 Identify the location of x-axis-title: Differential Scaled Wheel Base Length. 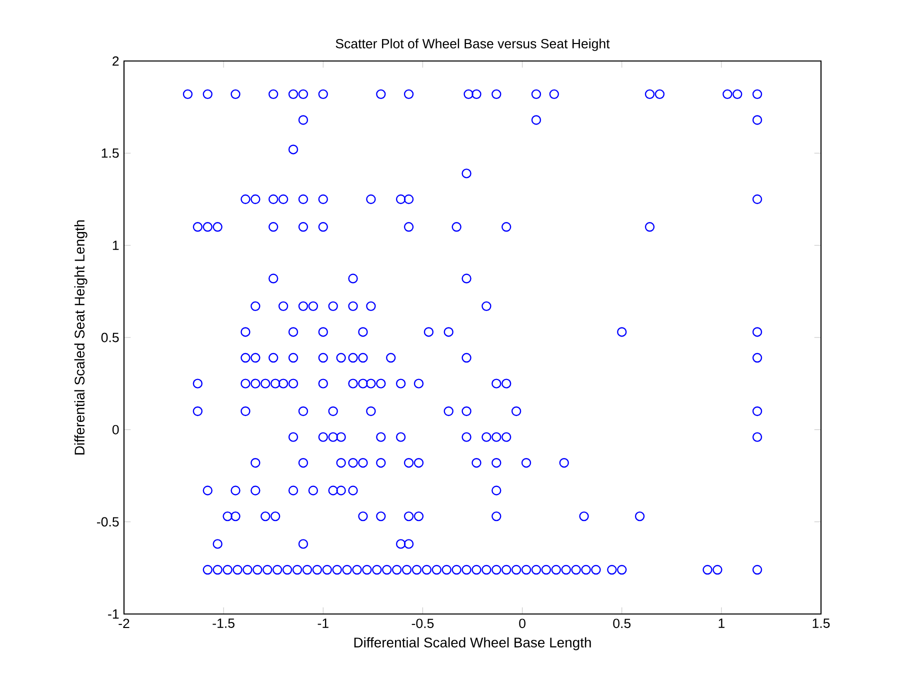
(472, 643).